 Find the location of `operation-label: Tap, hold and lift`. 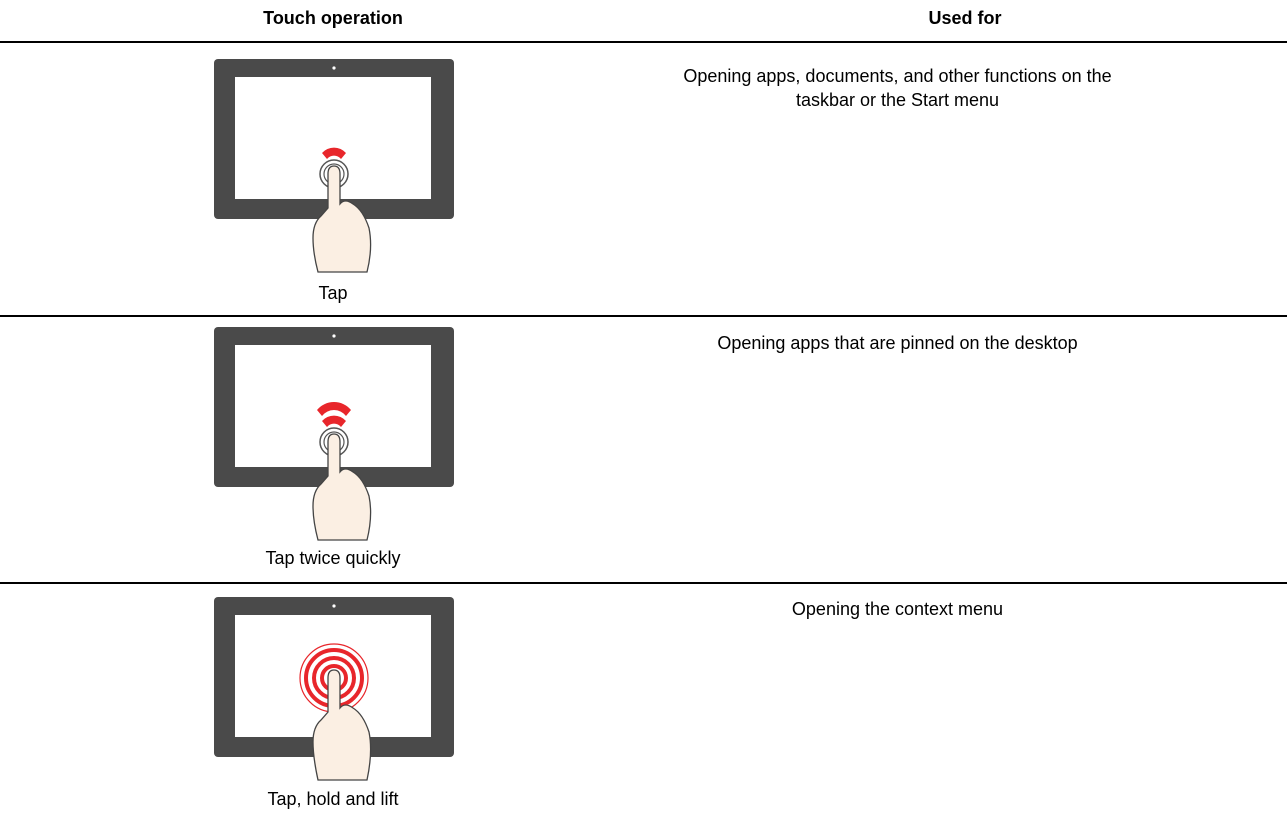

operation-label: Tap, hold and lift is located at coordinates (333, 799).